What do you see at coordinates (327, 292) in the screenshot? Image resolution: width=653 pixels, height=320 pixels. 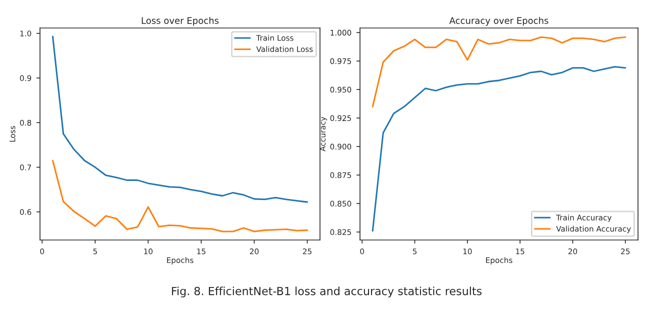 I see `caption: Fig. 8. EfficientNet-B1 loss and accuracy statistic results` at bounding box center [327, 292].